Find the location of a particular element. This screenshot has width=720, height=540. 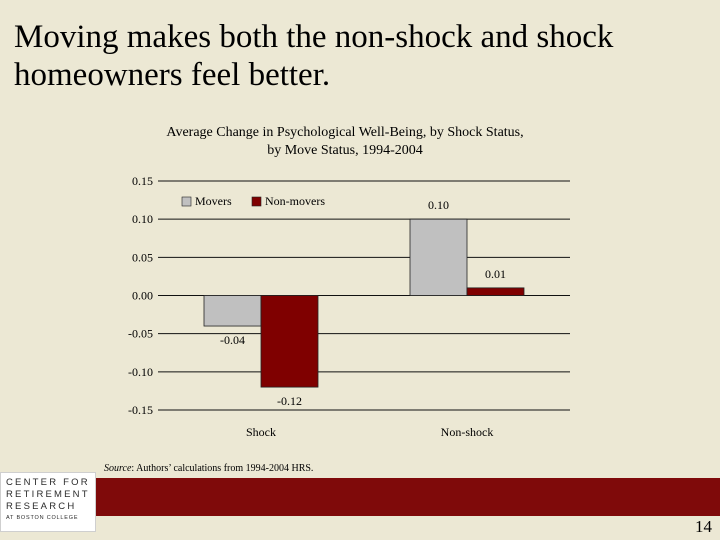

logo-line-2: RETIREMENT is located at coordinates (48, 494).